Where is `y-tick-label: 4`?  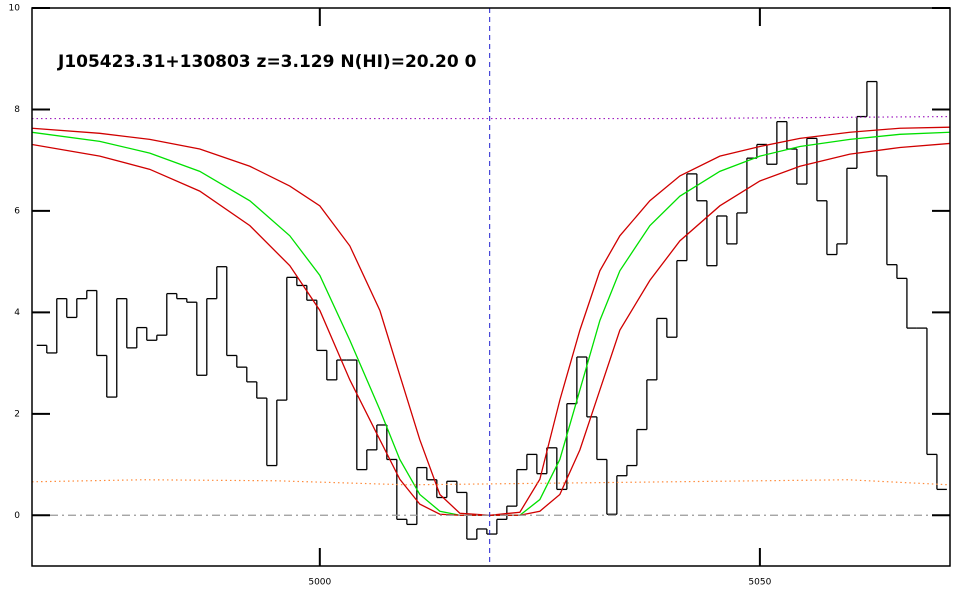 y-tick-label: 4 is located at coordinates (17, 313).